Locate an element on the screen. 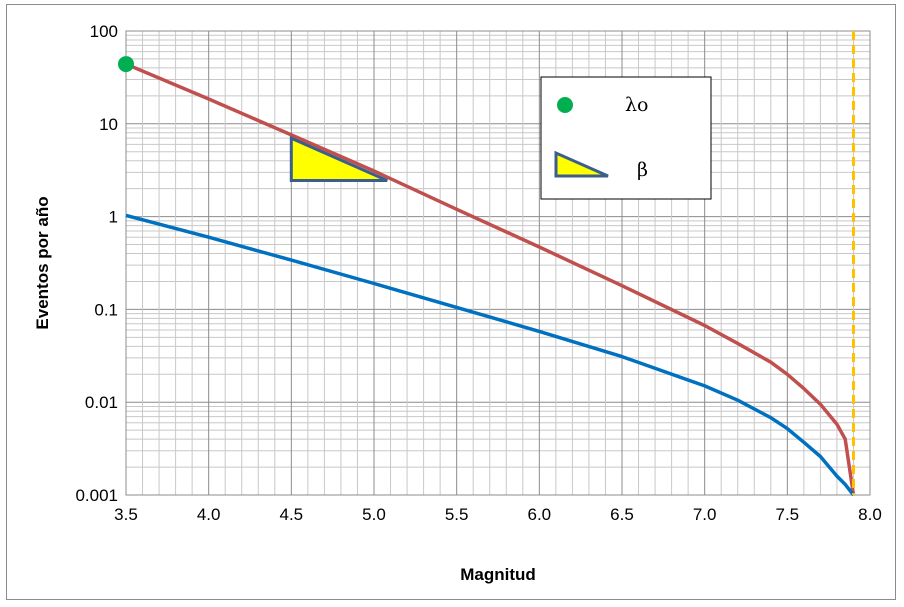  legend-lambda-marker is located at coordinates (565, 105).